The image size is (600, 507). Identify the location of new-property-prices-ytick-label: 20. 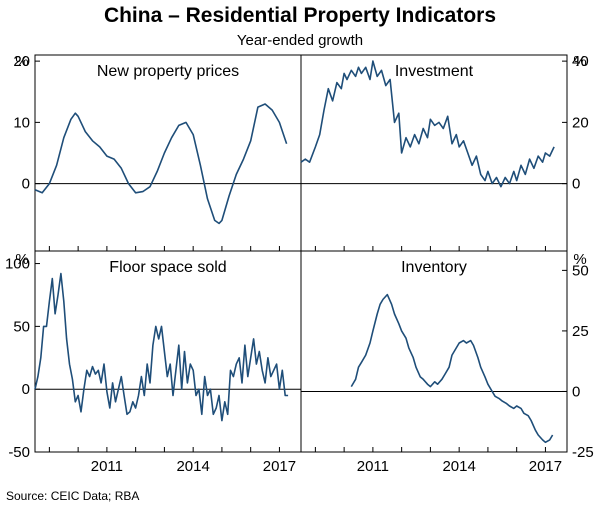
(21, 61).